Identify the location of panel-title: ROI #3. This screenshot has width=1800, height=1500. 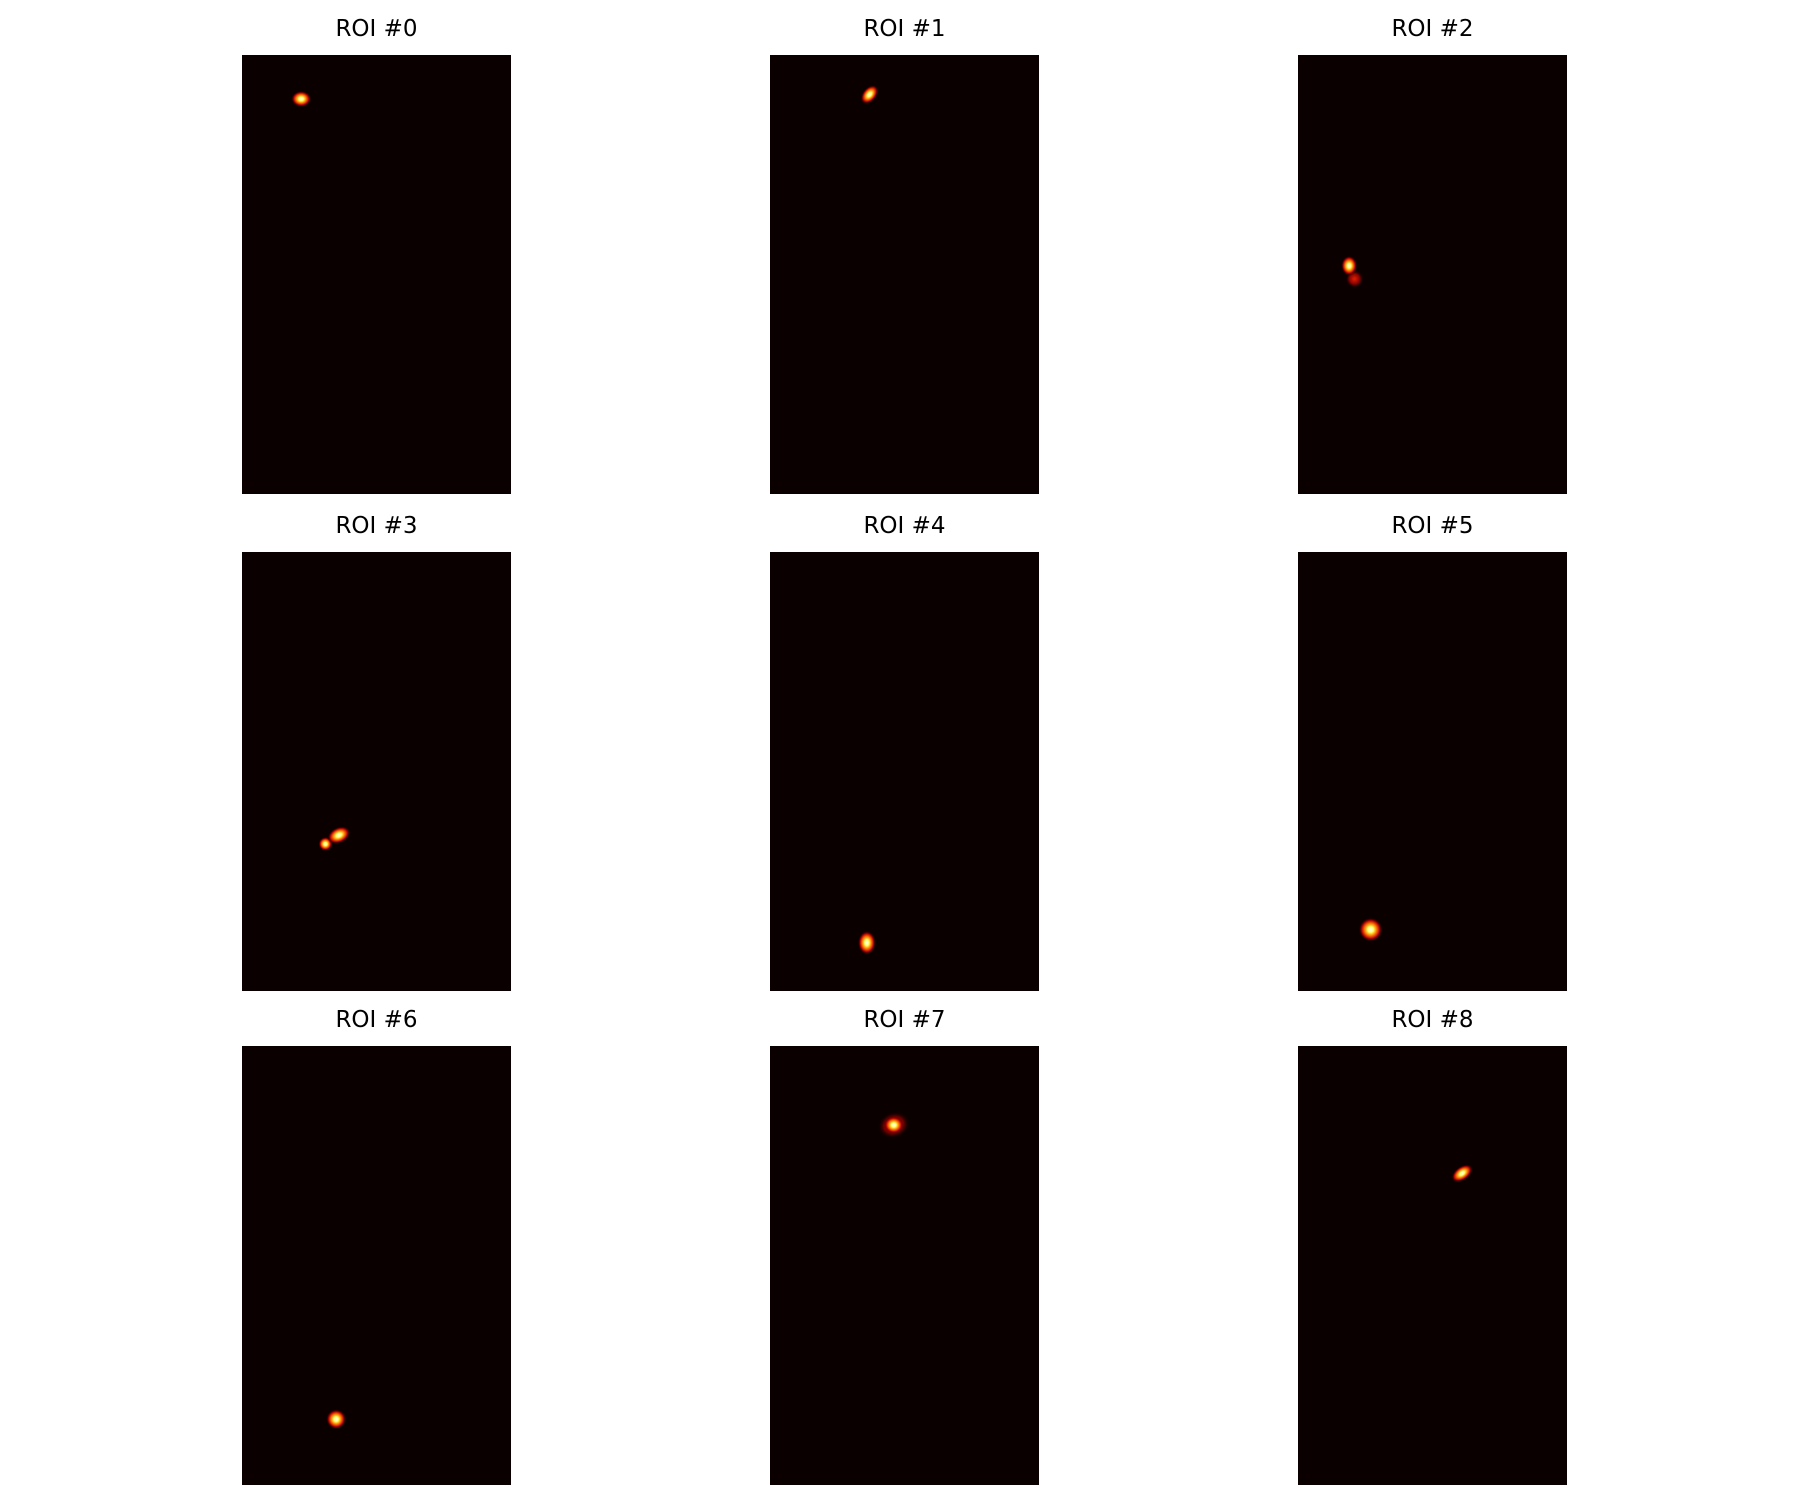
(376, 526).